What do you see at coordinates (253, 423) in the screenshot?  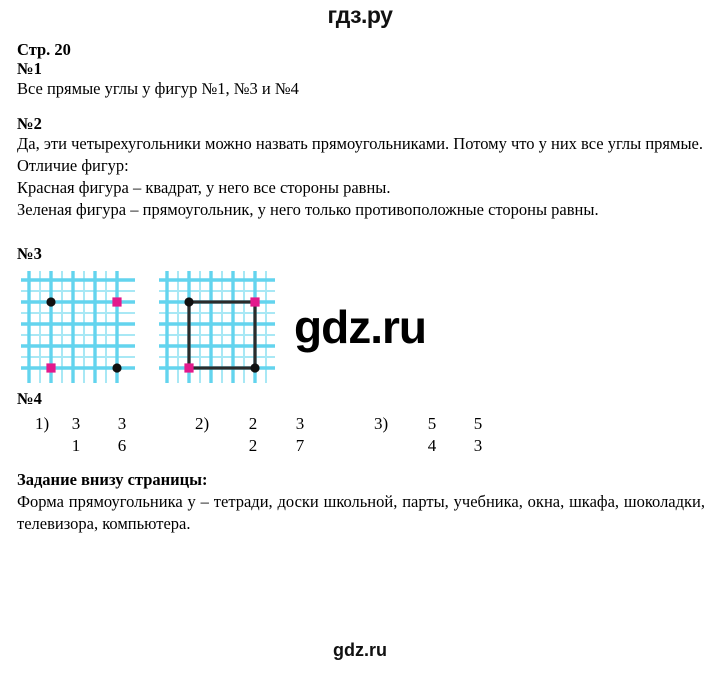 I see `group-2-top-a: 2` at bounding box center [253, 423].